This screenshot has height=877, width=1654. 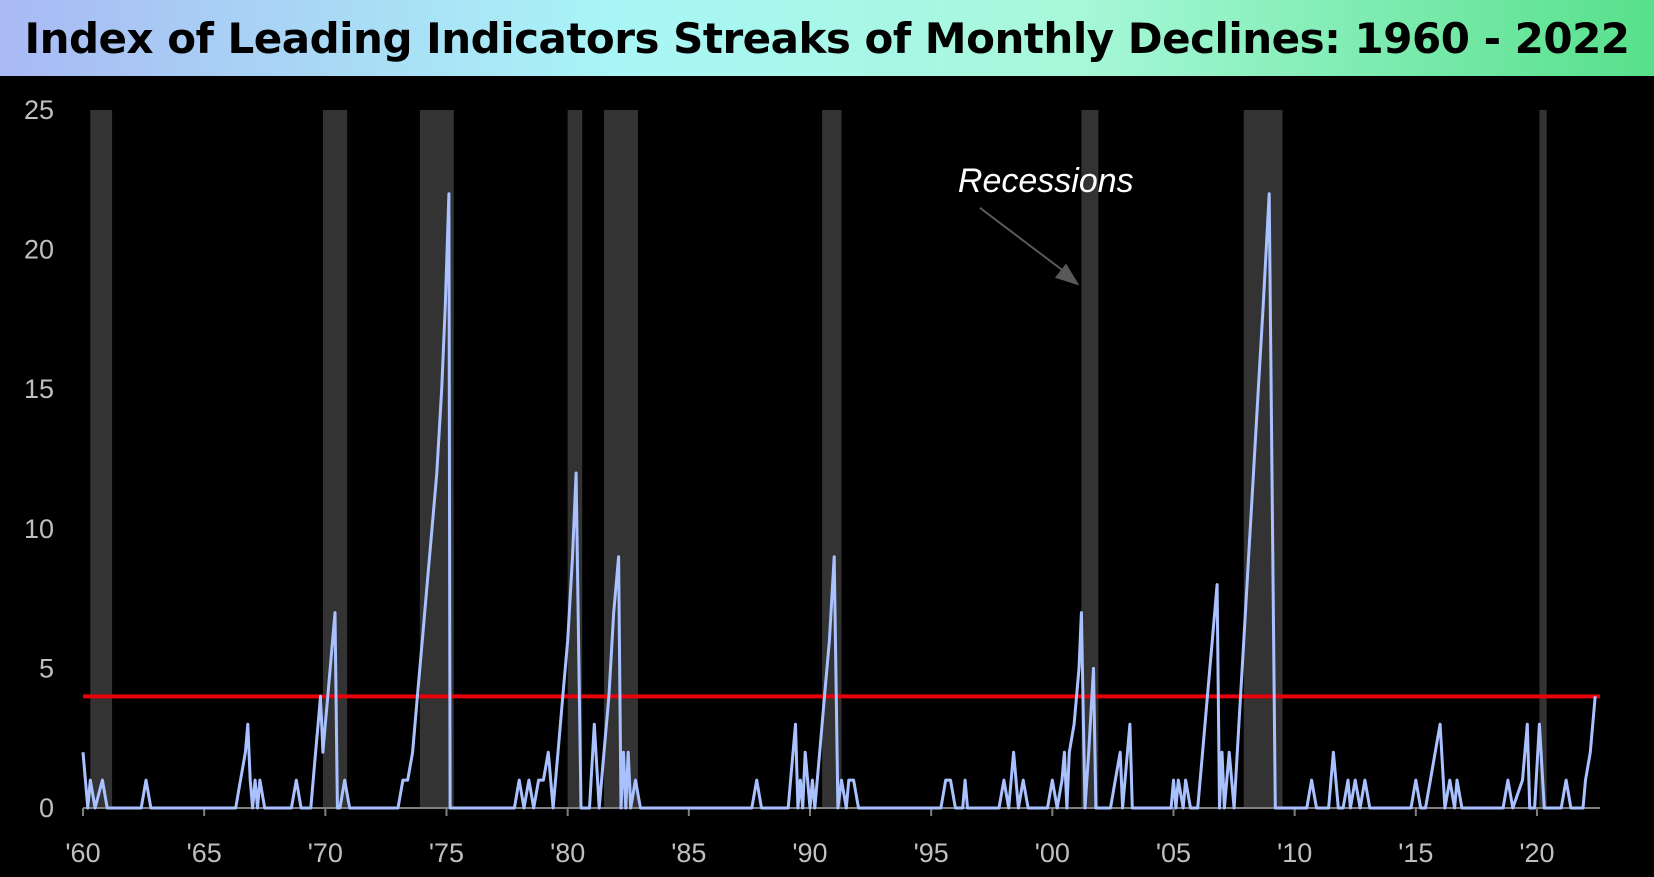 I want to click on x-axis-ticks: '60 '65 '70 '75 '80 '85 '90 '95 '00 '05 '10 '15 '20, so click(x=810, y=838).